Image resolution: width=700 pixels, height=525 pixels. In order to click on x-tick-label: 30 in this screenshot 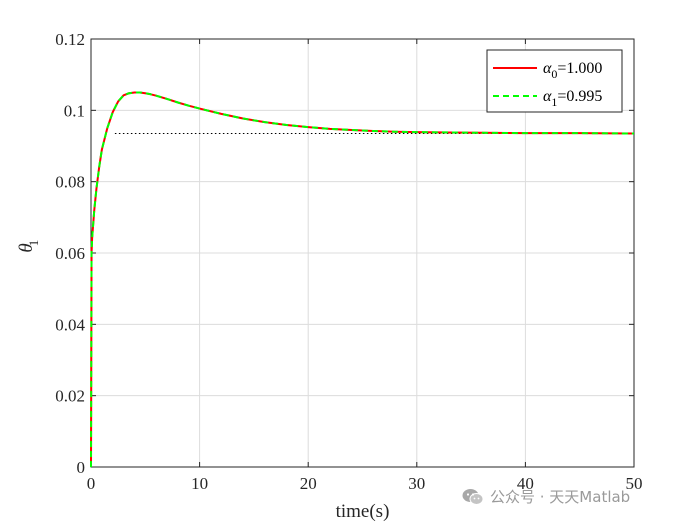, I will do `click(416, 483)`.